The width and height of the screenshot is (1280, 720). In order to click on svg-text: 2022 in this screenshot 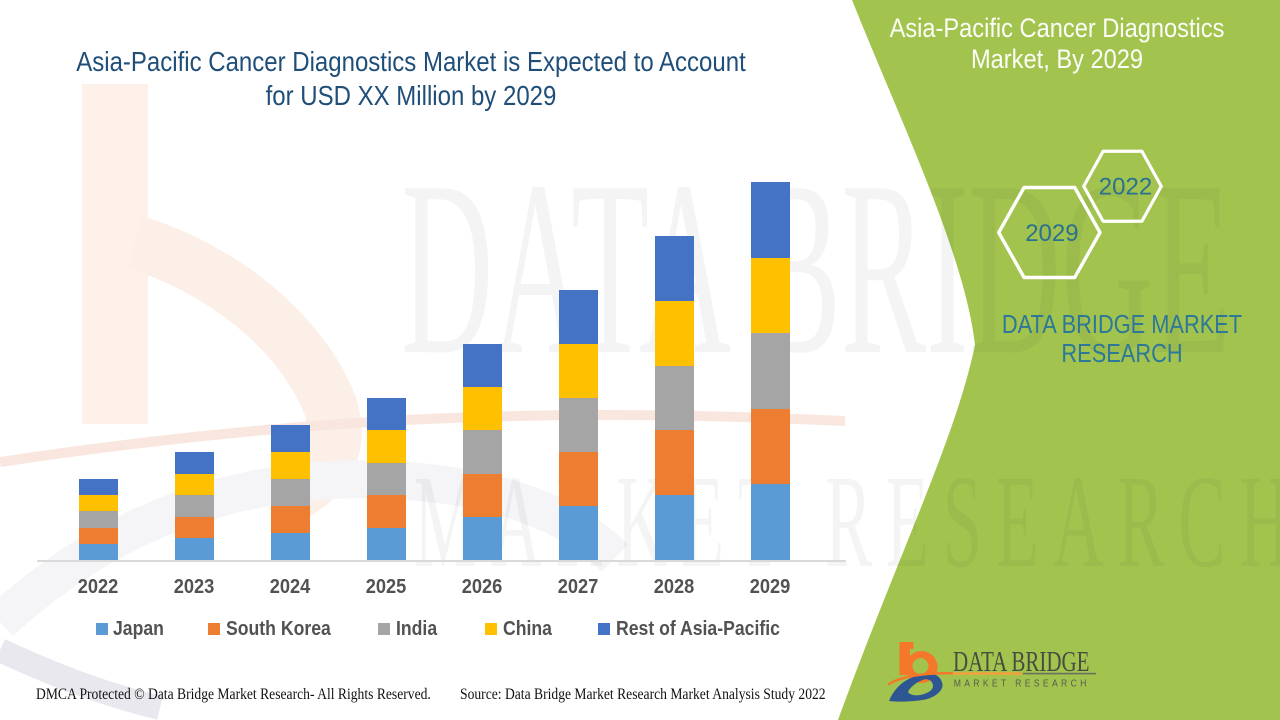, I will do `click(1125, 187)`.